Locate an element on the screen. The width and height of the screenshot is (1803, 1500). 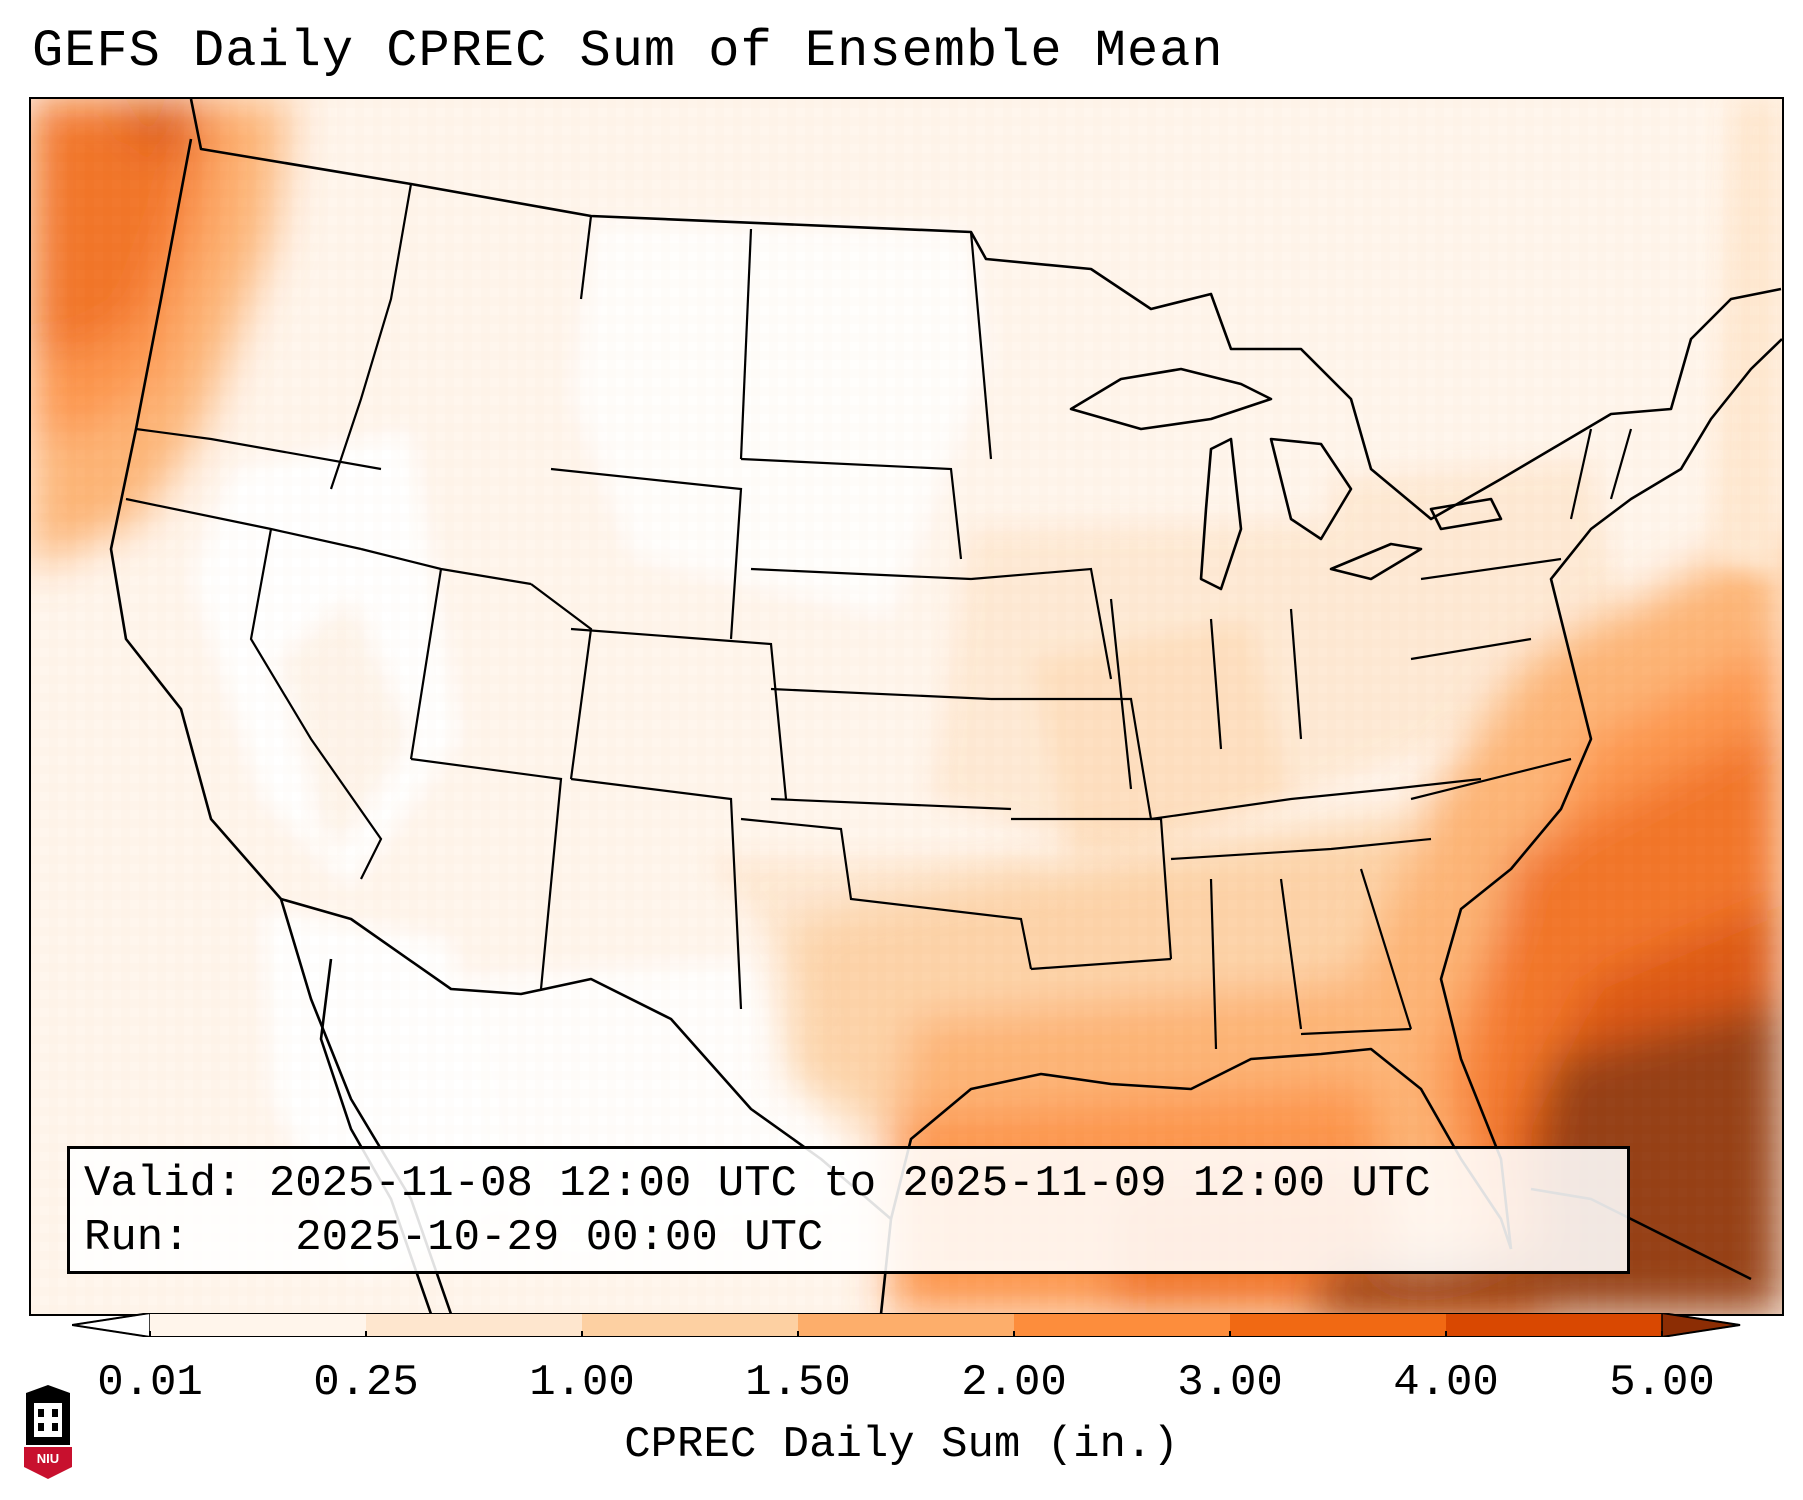
mexico-us-border is located at coordinates (586, 1058).